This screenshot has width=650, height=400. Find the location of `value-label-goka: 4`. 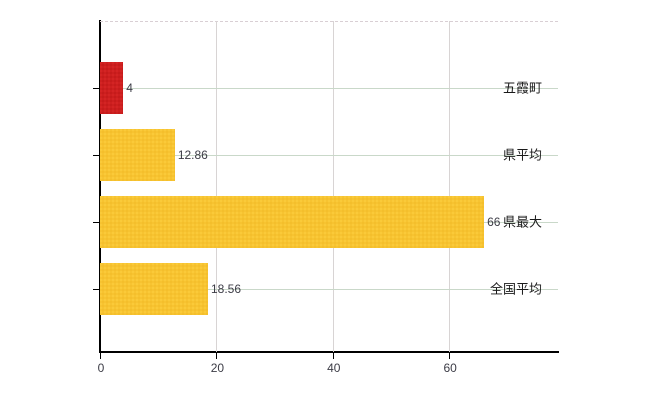

value-label-goka: 4 is located at coordinates (129, 88).